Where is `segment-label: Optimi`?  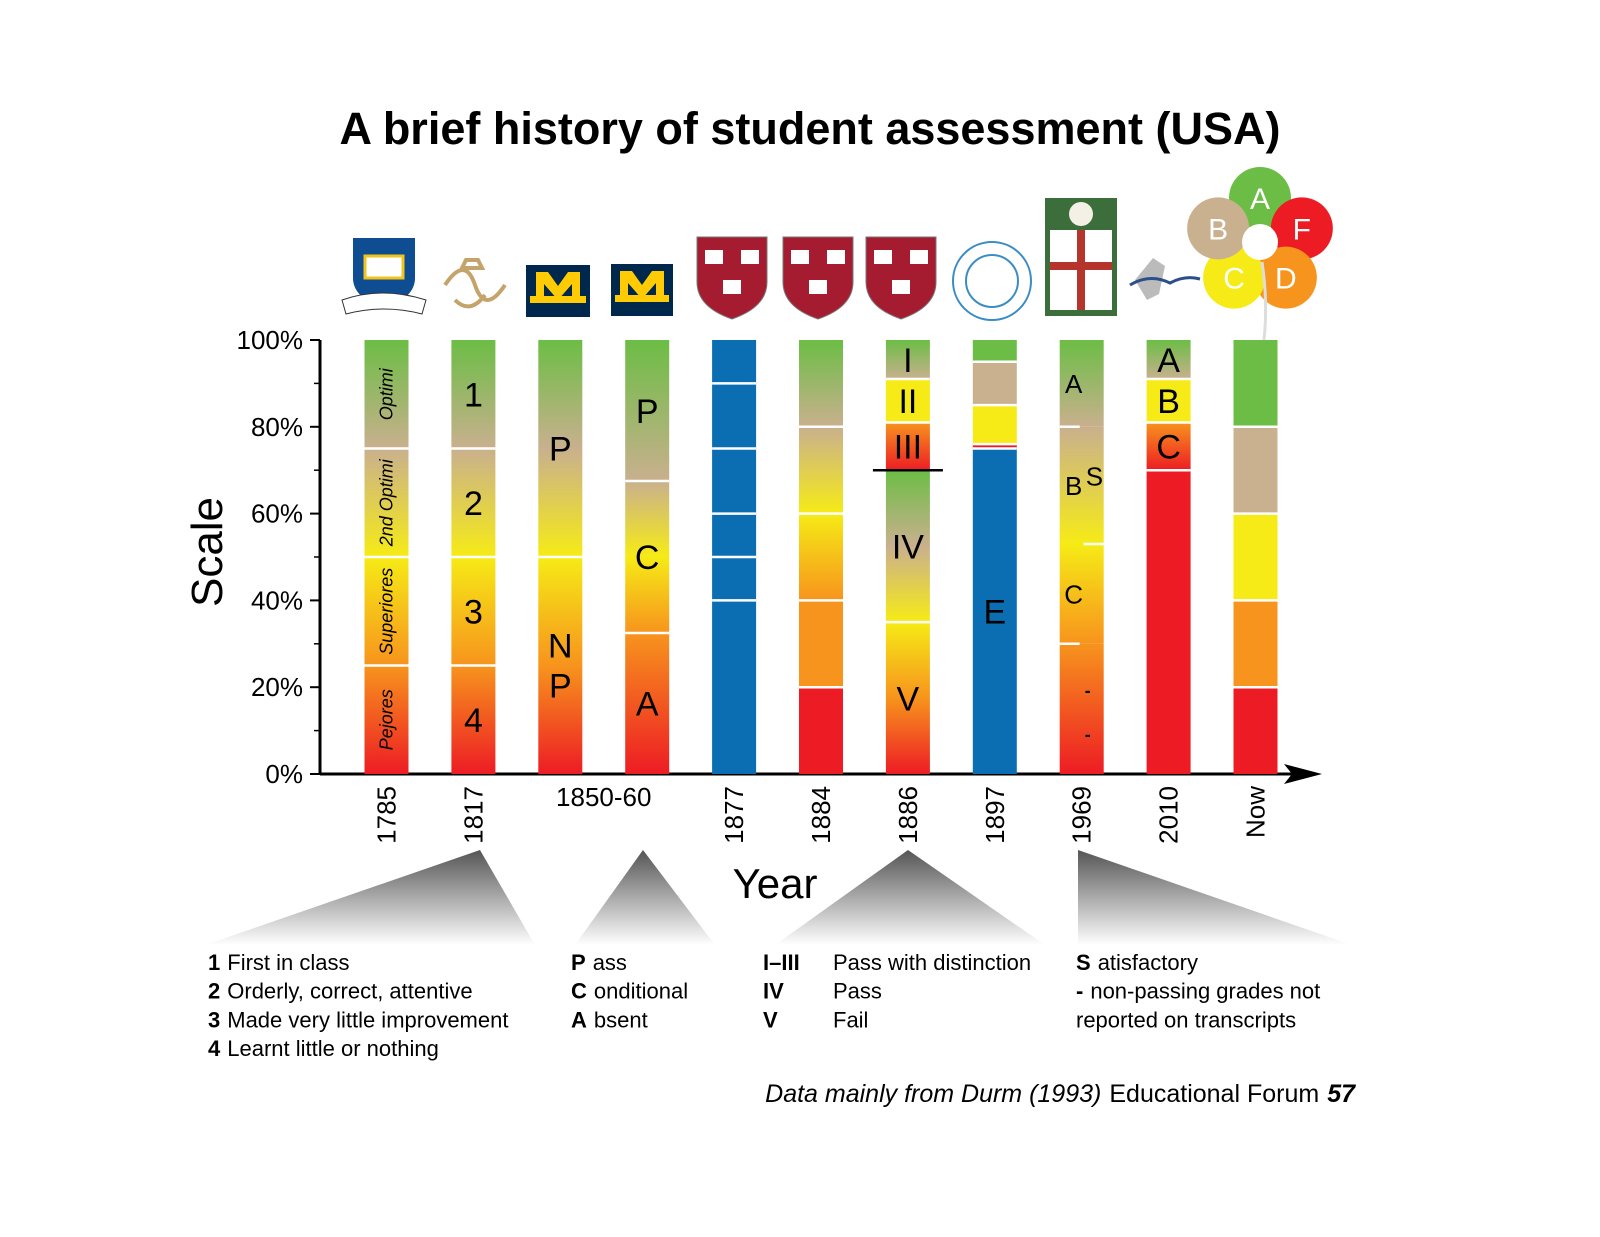
segment-label: Optimi is located at coordinates (387, 393).